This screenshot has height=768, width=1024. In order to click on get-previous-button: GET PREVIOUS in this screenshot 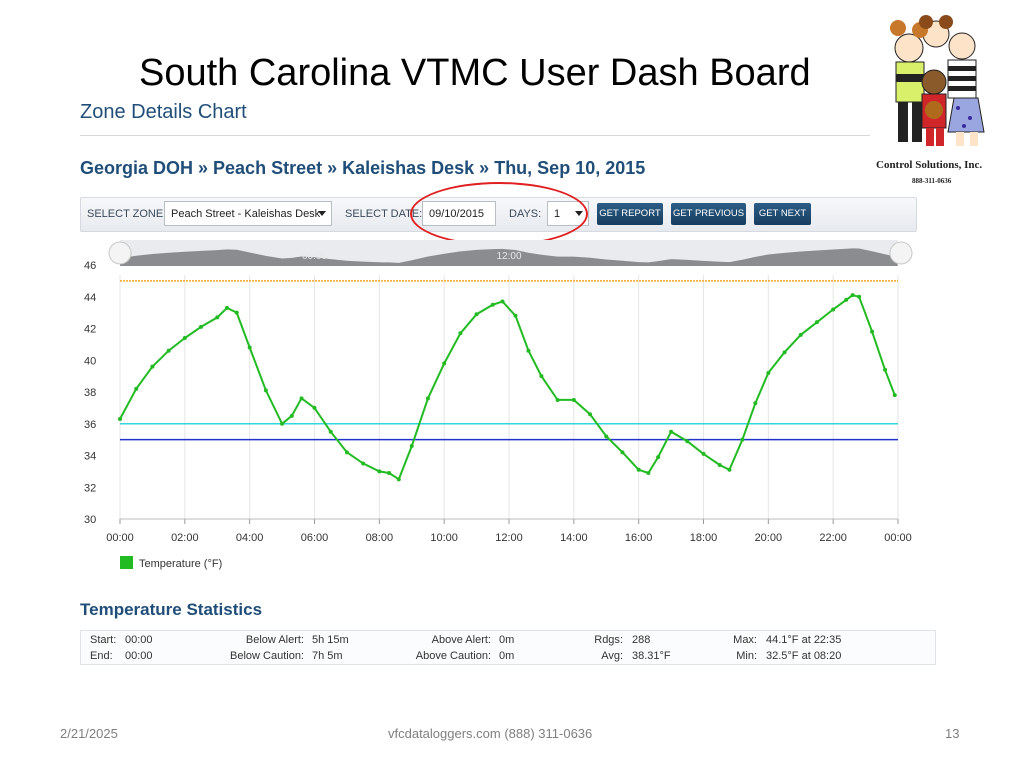, I will do `click(708, 214)`.